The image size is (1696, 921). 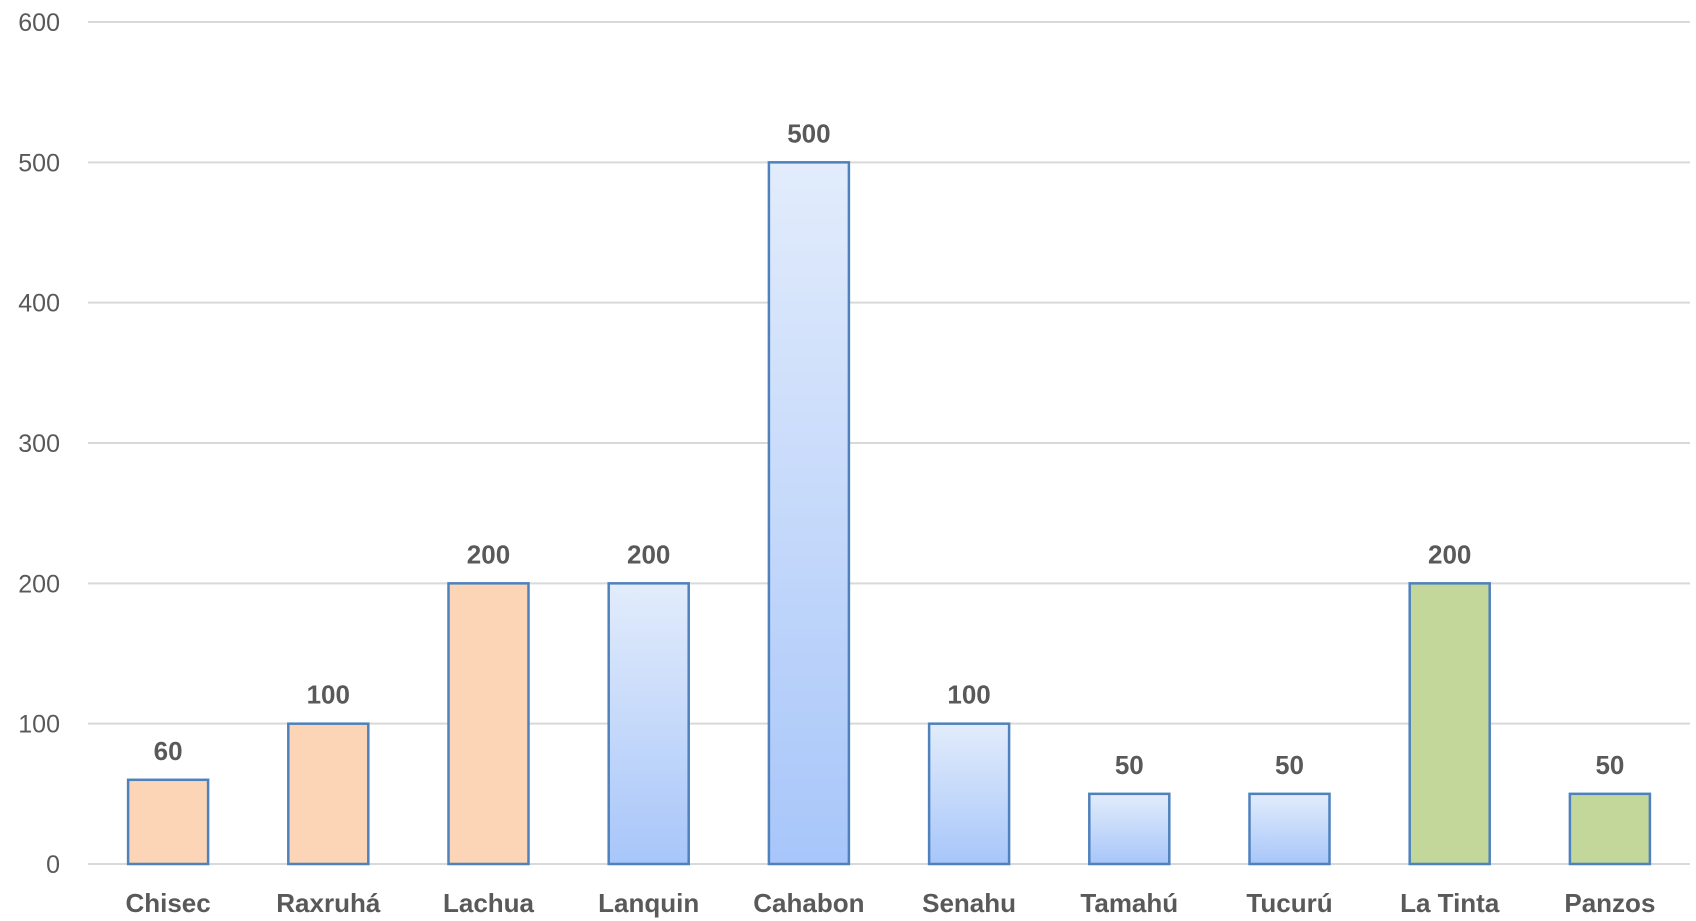 What do you see at coordinates (1609, 903) in the screenshot?
I see `x-tick-label: Panzos` at bounding box center [1609, 903].